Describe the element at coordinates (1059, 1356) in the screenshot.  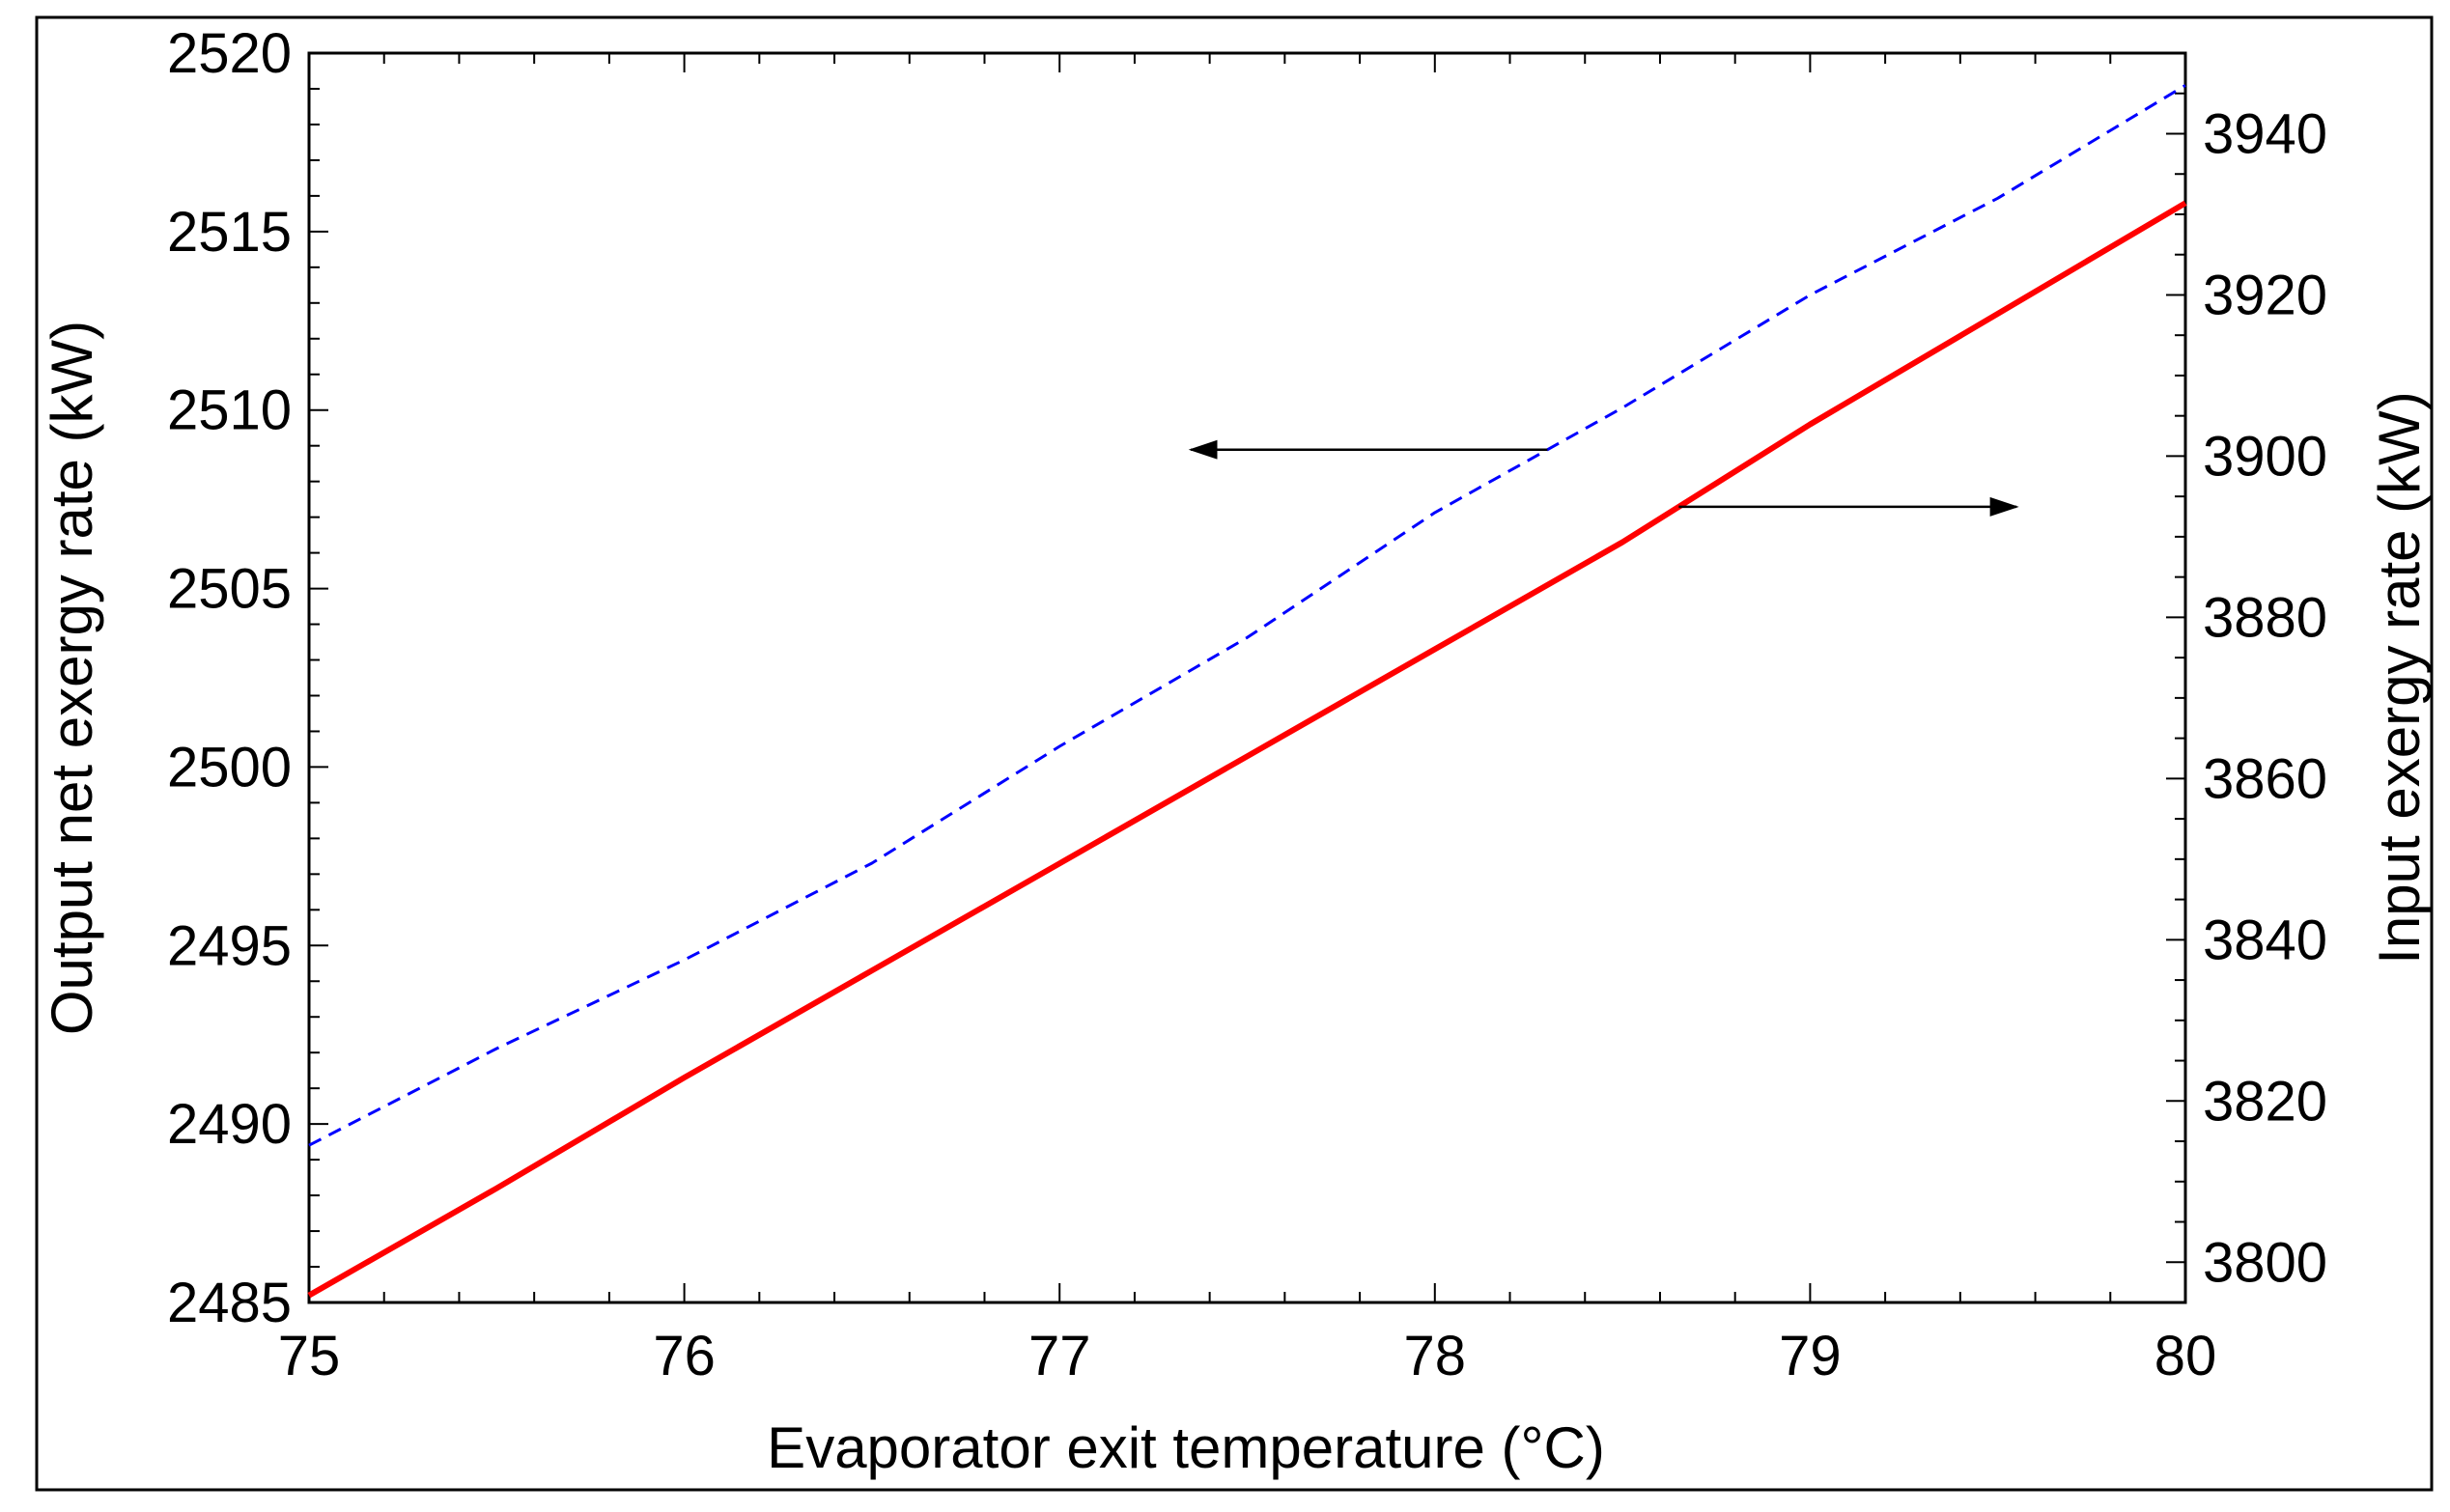
I see `x-tick-label: 77` at that location.